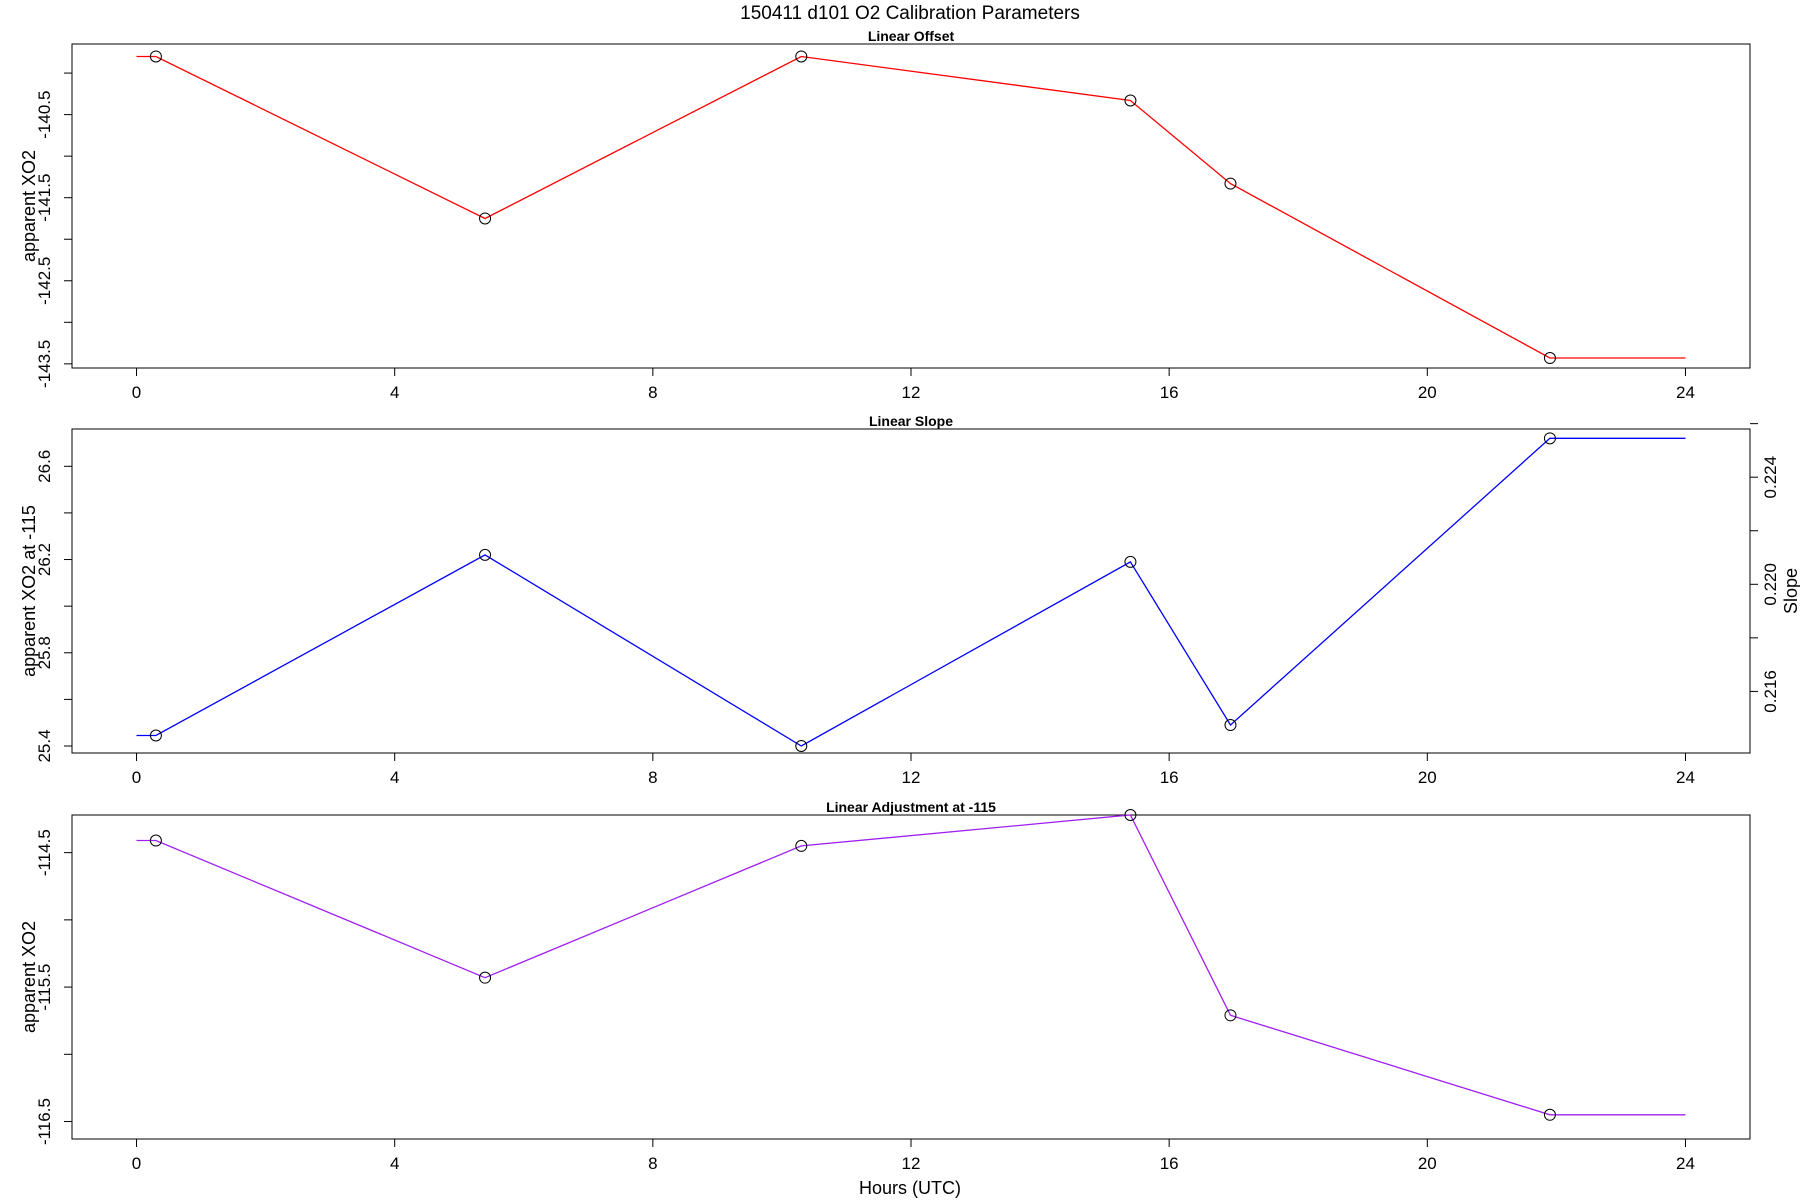 The height and width of the screenshot is (1200, 1800). I want to click on y-tick-label: -142.5, so click(44, 281).